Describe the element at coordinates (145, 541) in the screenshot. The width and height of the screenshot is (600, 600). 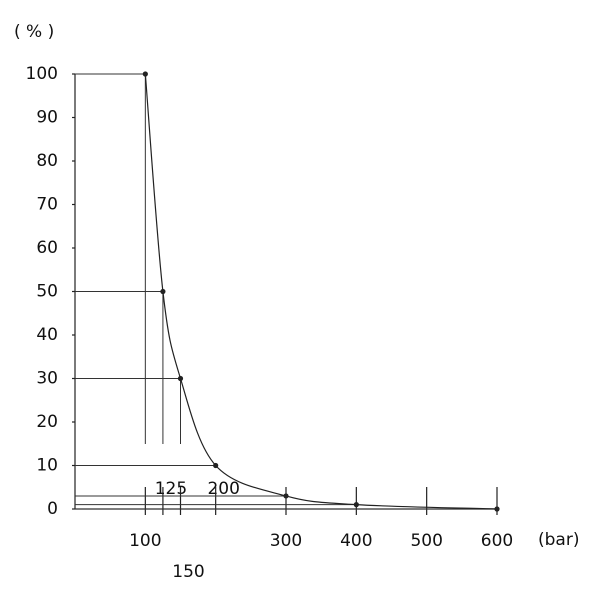
I see `x-tick-label: 100` at that location.